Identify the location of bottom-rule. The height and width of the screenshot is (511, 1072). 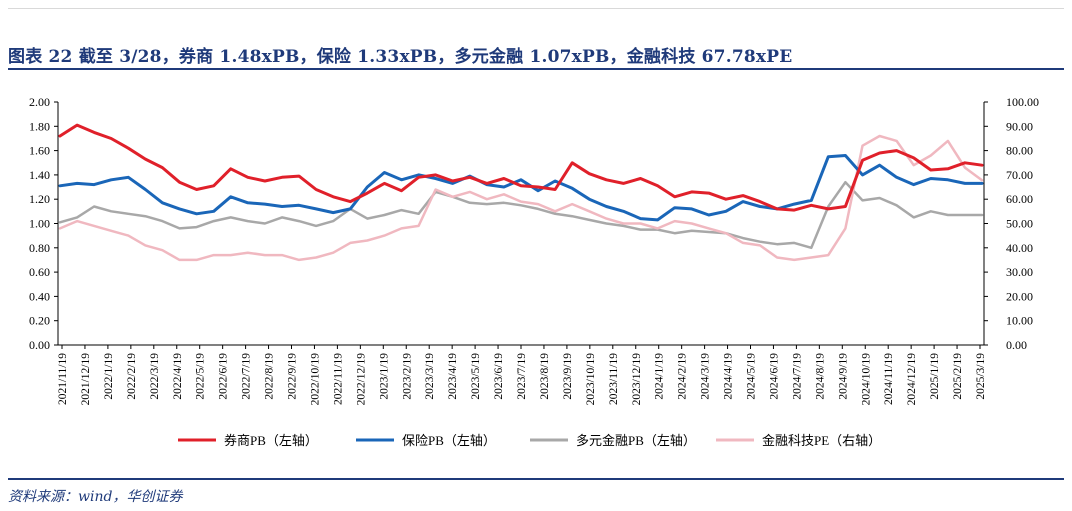
(536, 479).